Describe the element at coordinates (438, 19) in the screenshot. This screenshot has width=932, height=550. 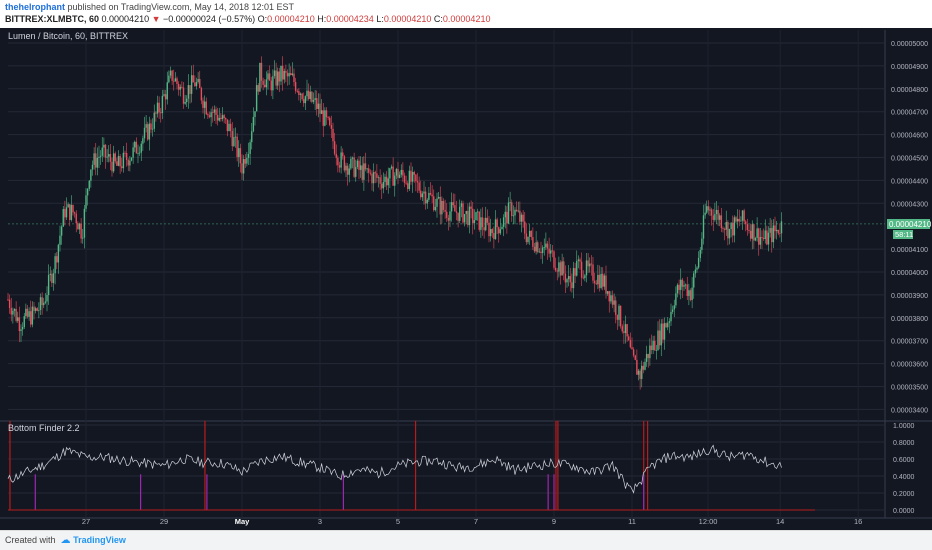
I see `close-label: C:` at that location.